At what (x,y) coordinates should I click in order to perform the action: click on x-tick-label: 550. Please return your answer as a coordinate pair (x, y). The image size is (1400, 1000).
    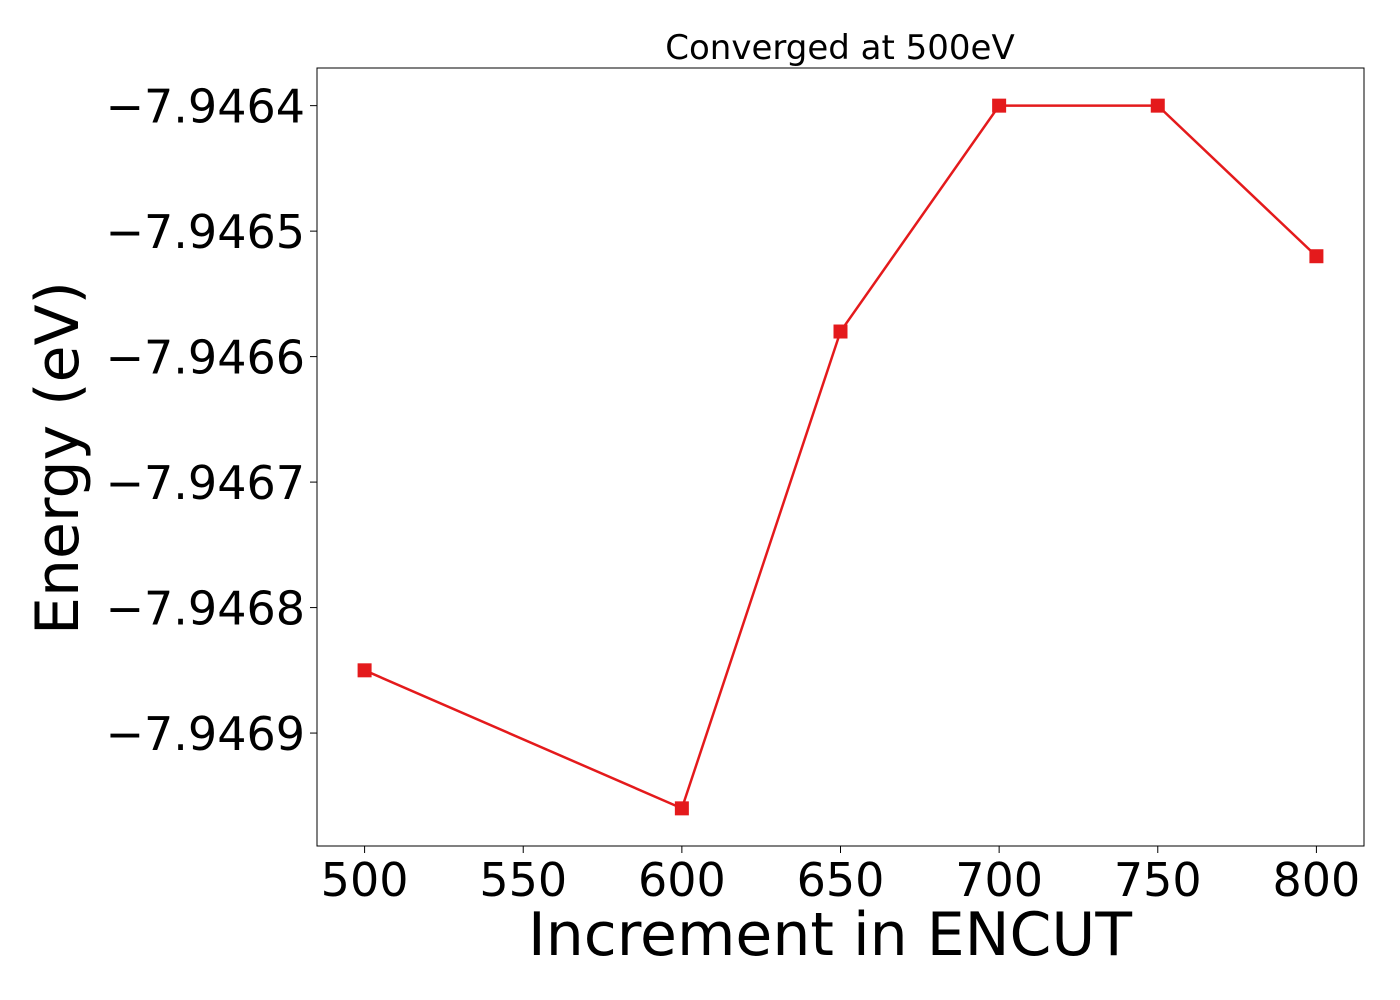
    Looking at the image, I should click on (523, 880).